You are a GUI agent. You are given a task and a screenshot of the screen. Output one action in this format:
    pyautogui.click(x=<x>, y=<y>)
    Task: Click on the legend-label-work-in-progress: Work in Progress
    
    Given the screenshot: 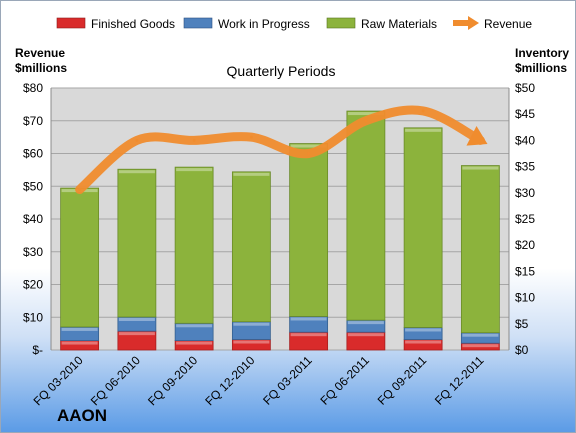 What is the action you would take?
    pyautogui.click(x=264, y=24)
    